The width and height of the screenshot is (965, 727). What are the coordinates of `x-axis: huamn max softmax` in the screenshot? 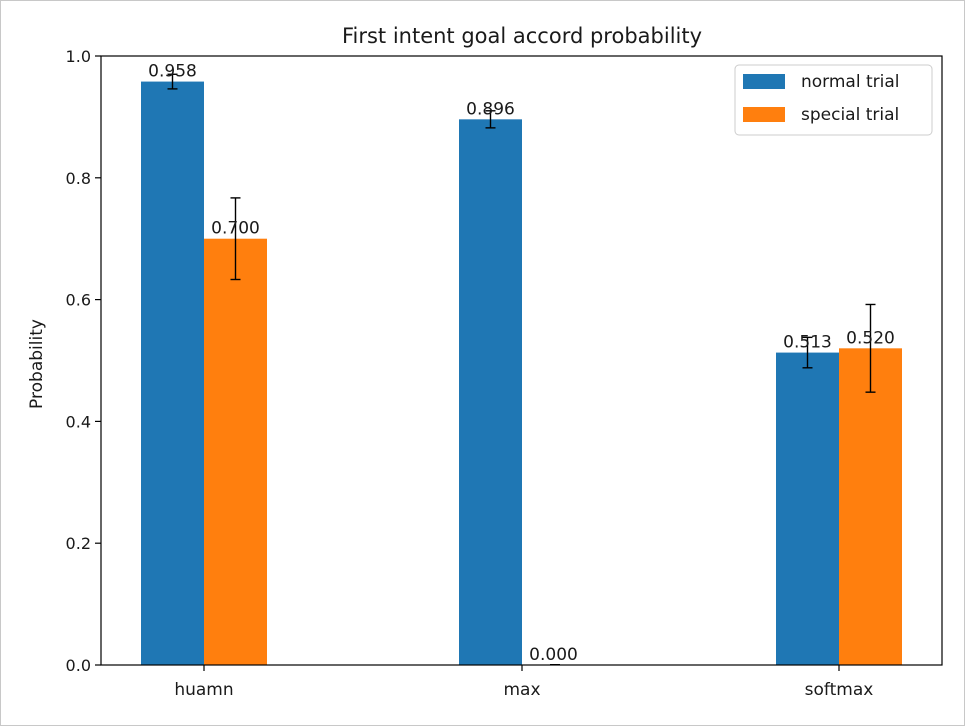 It's located at (523, 682).